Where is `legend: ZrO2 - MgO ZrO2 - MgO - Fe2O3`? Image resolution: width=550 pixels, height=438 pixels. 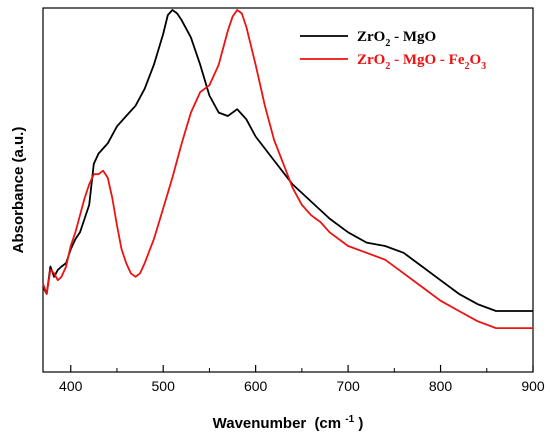 legend: ZrO2 - MgO ZrO2 - MgO - Fe2O3 is located at coordinates (393, 50).